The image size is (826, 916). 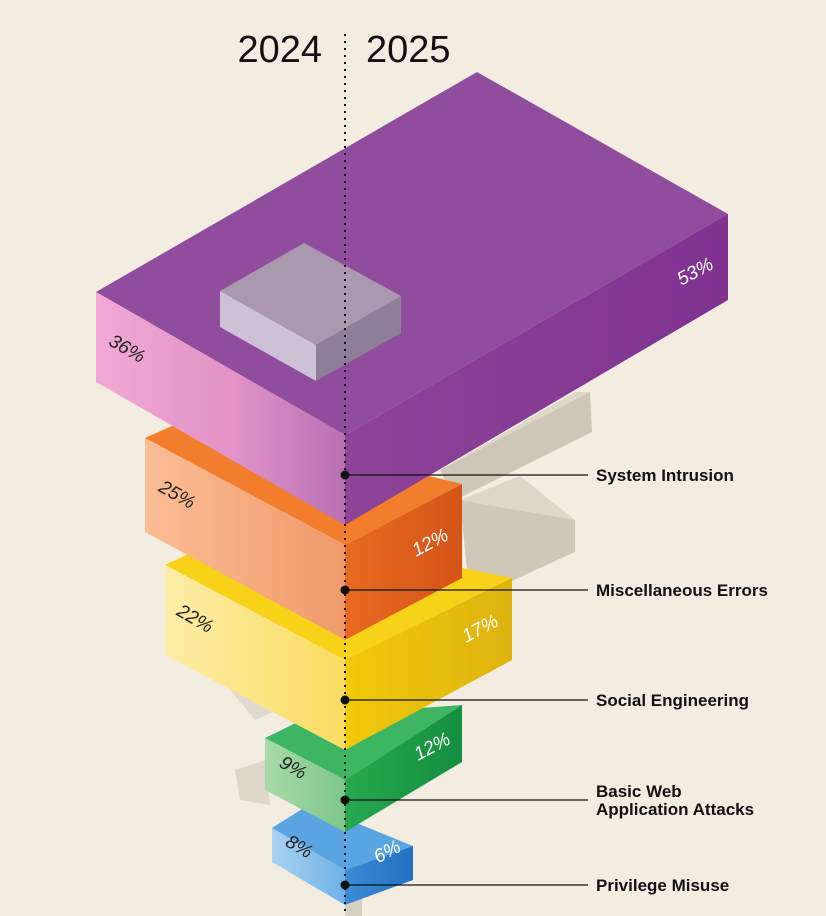 What do you see at coordinates (672, 700) in the screenshot?
I see `category-label-2-0: Social Engineering` at bounding box center [672, 700].